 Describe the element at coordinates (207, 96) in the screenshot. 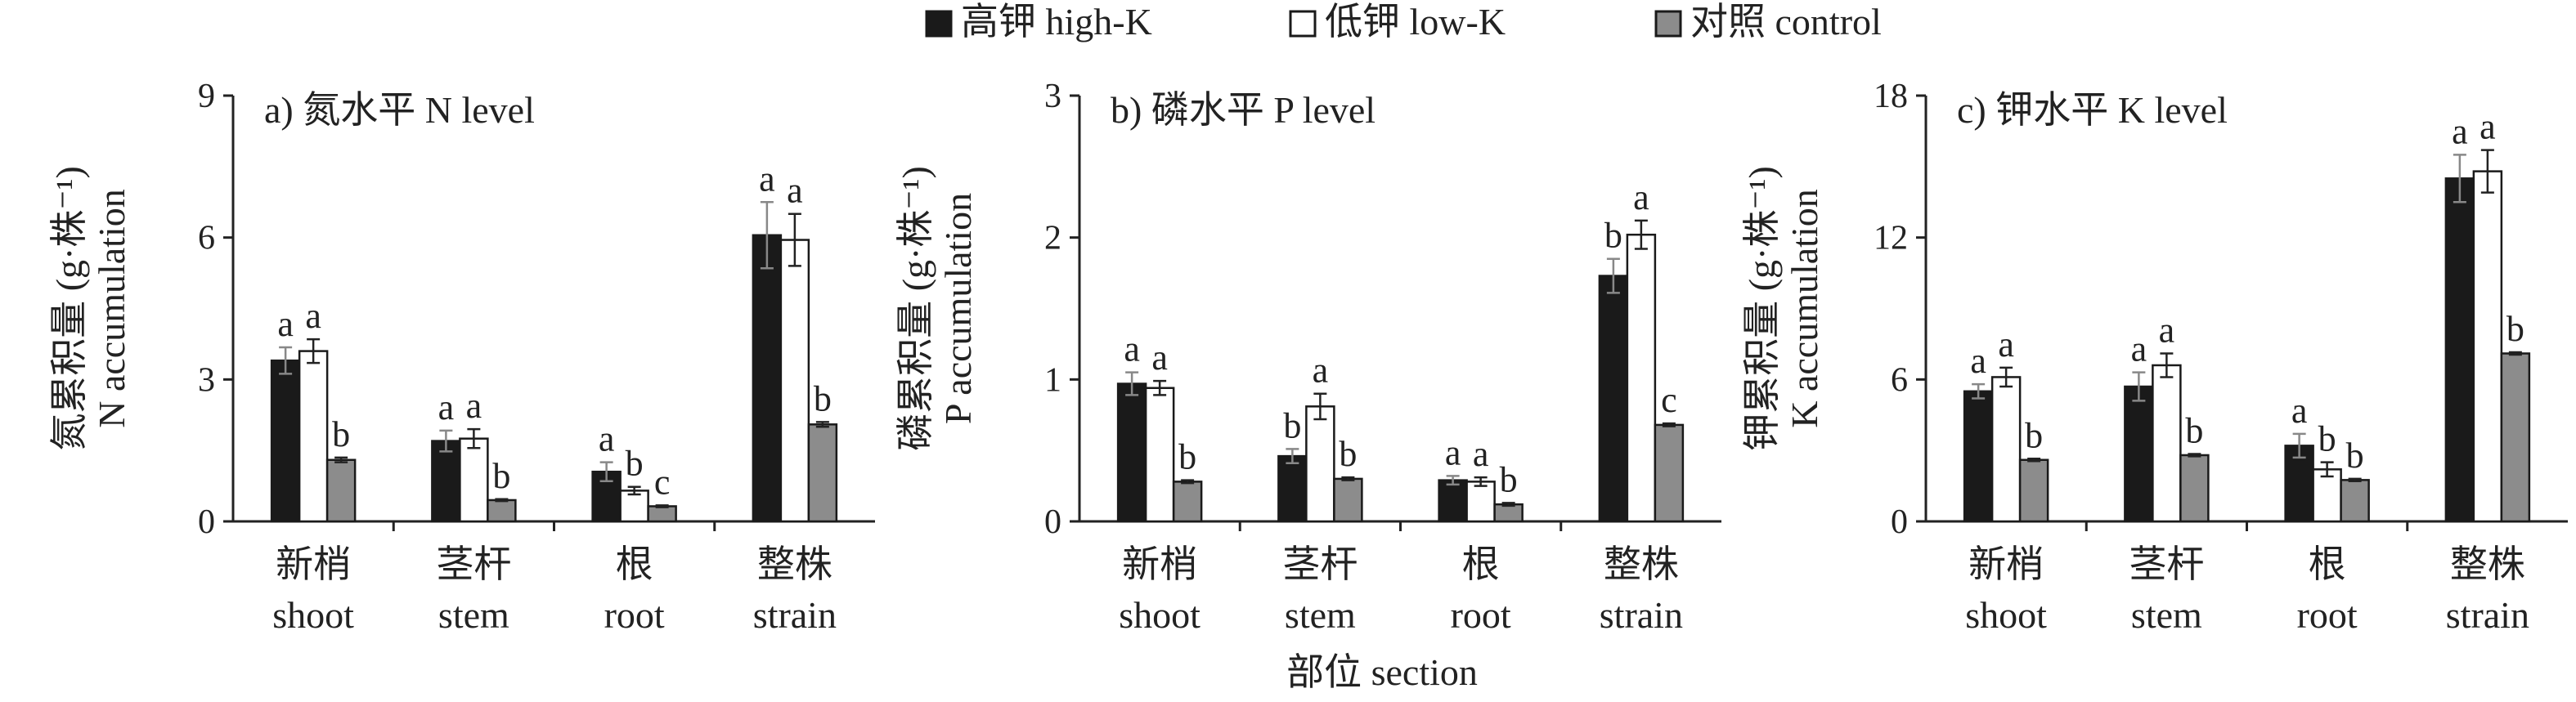

I see `y-tick-label: 9` at that location.